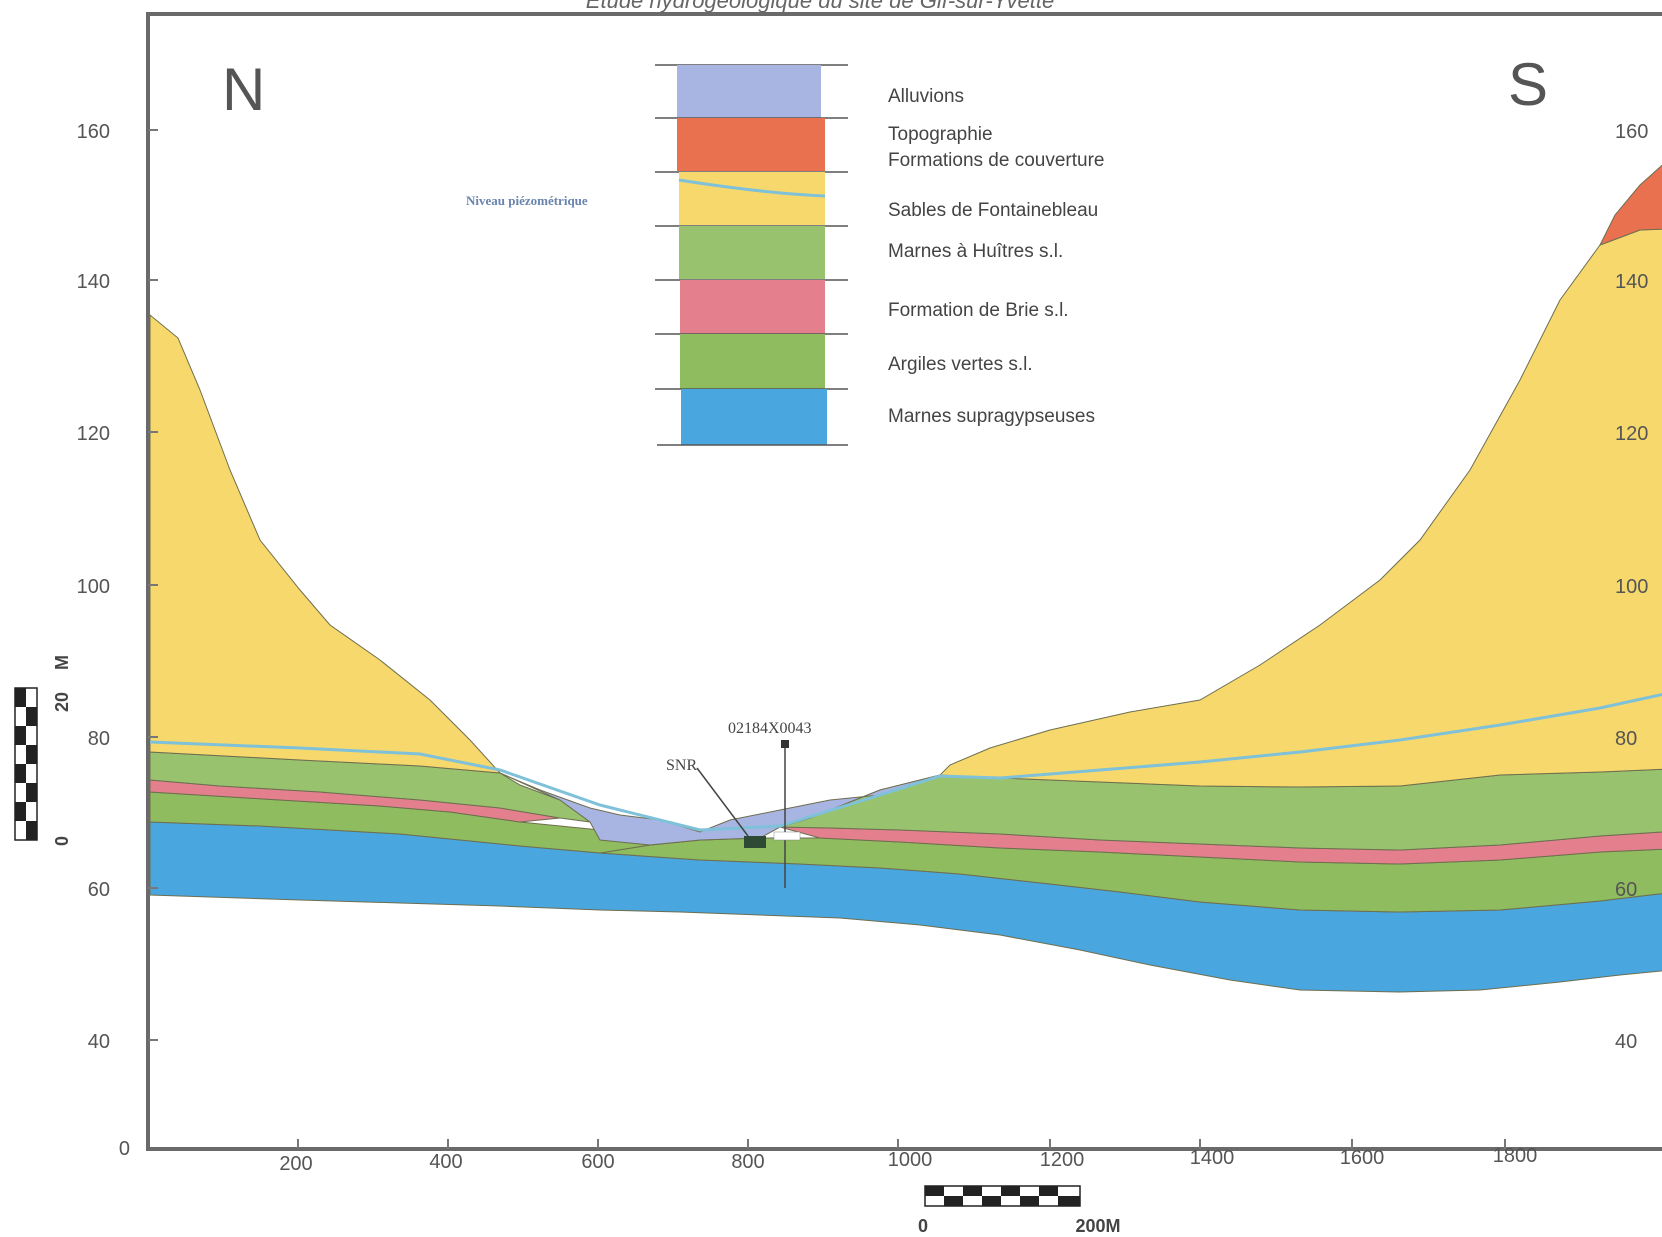 This screenshot has width=1662, height=1237. What do you see at coordinates (1515, 1156) in the screenshot?
I see `x-tick-1800: 1800` at bounding box center [1515, 1156].